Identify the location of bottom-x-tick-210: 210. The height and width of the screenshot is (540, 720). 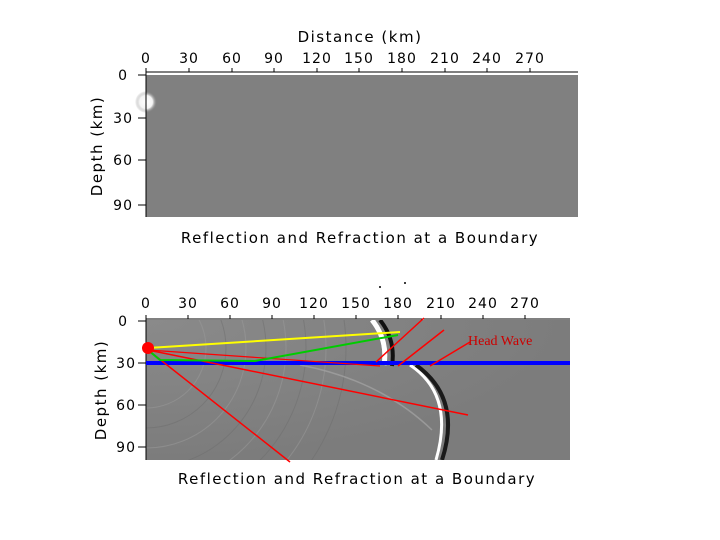
(441, 304).